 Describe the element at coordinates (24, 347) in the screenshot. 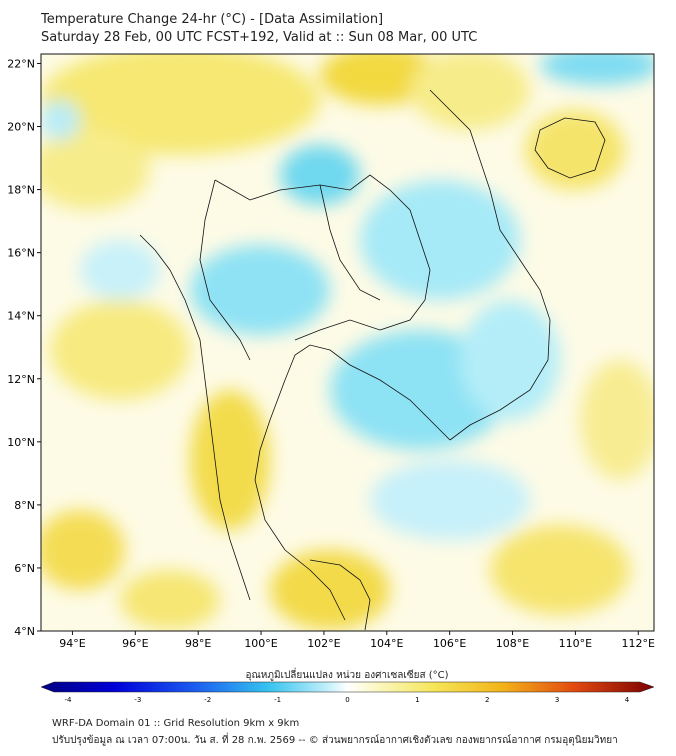

I see `lat-ticks: 4°N 6°N 8°N 10°N 12°N 14°N 16°N 18°N 20°N 22°N` at that location.